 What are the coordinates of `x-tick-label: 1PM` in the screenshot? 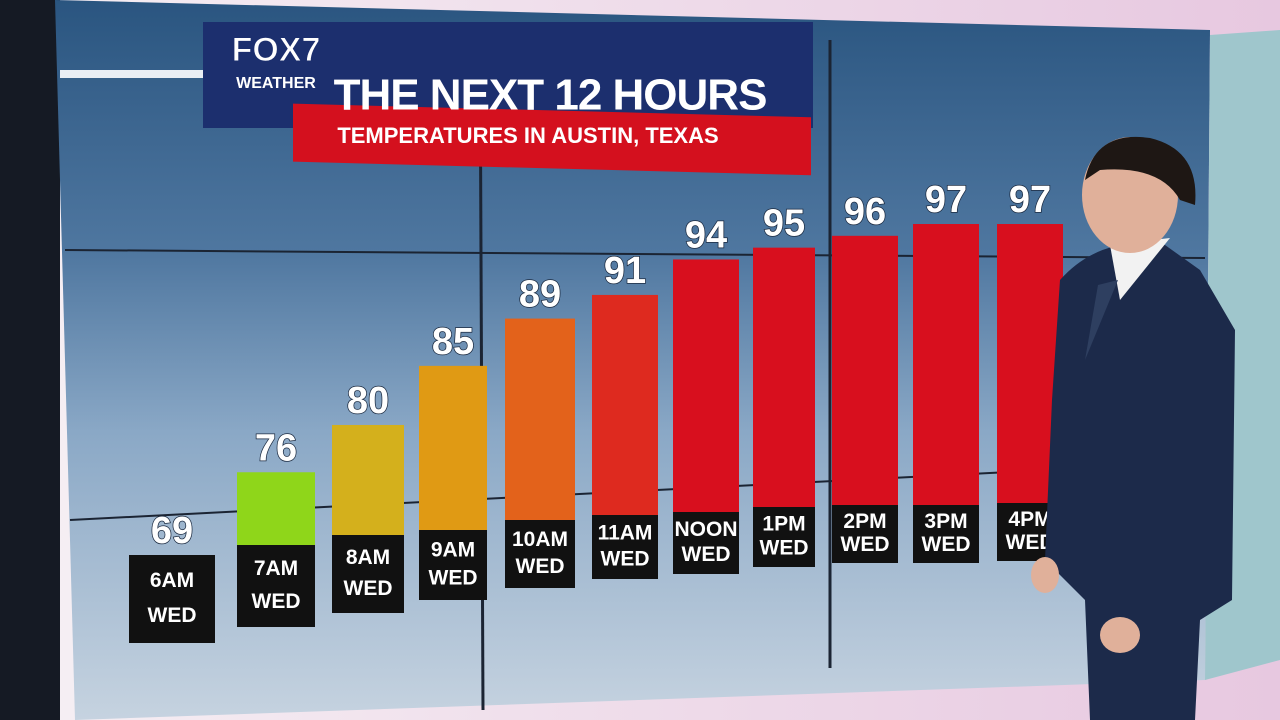 It's located at (783, 524).